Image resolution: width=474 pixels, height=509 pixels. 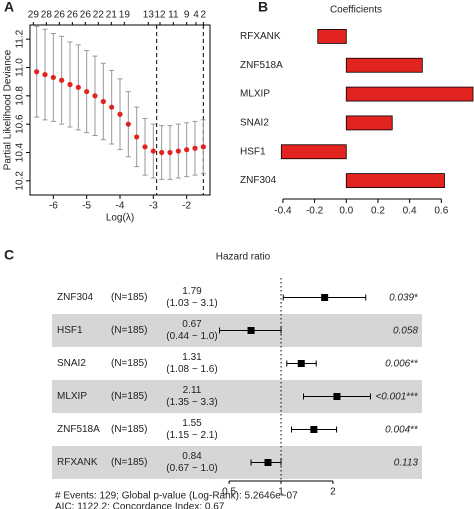 What do you see at coordinates (414, 363) in the screenshot?
I see `significance-stars: **` at bounding box center [414, 363].